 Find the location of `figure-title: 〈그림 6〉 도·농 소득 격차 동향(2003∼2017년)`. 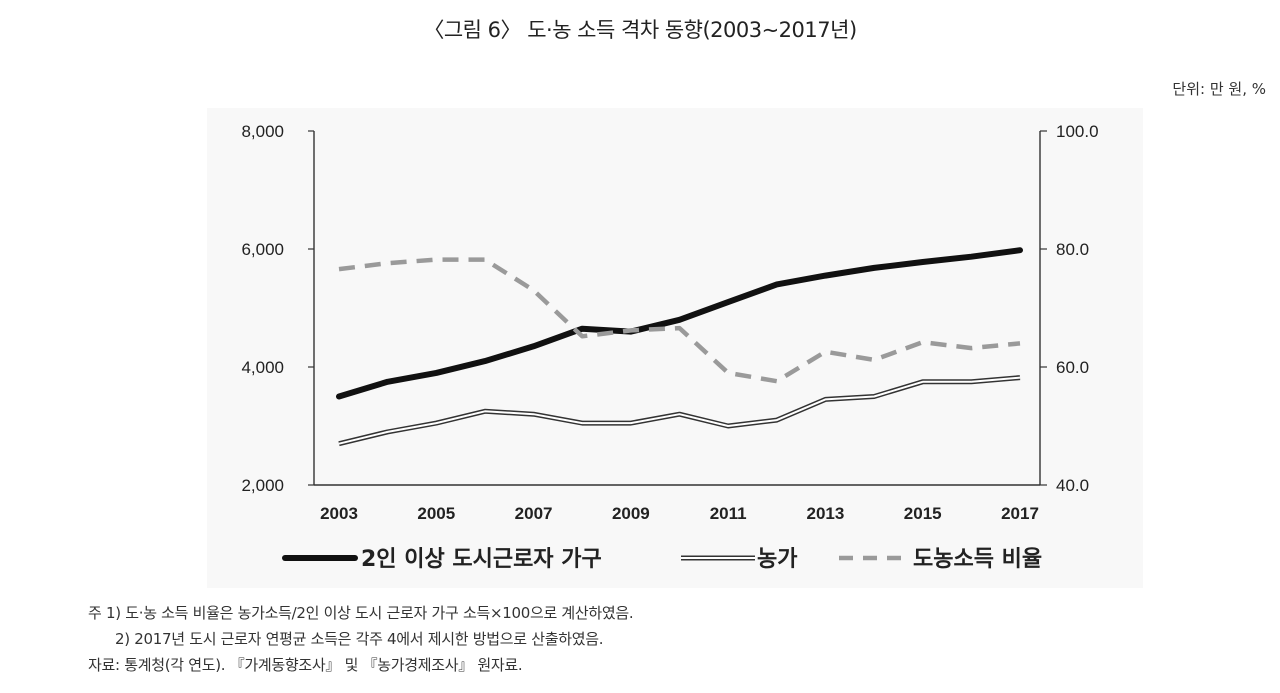

figure-title: 〈그림 6〉 도·농 소득 격차 동향(2003∼2017년) is located at coordinates (640, 30).